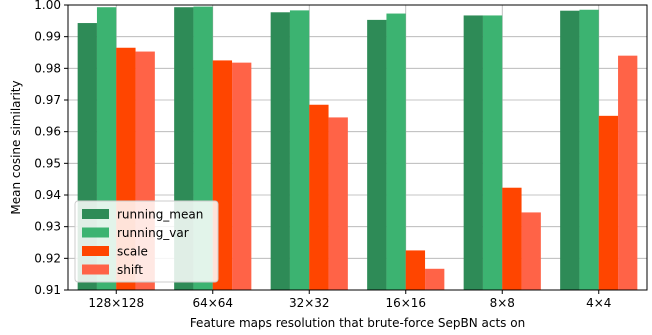  Describe the element at coordinates (16, 147) in the screenshot. I see `y-axis-label: Mean cosine similarity` at that location.